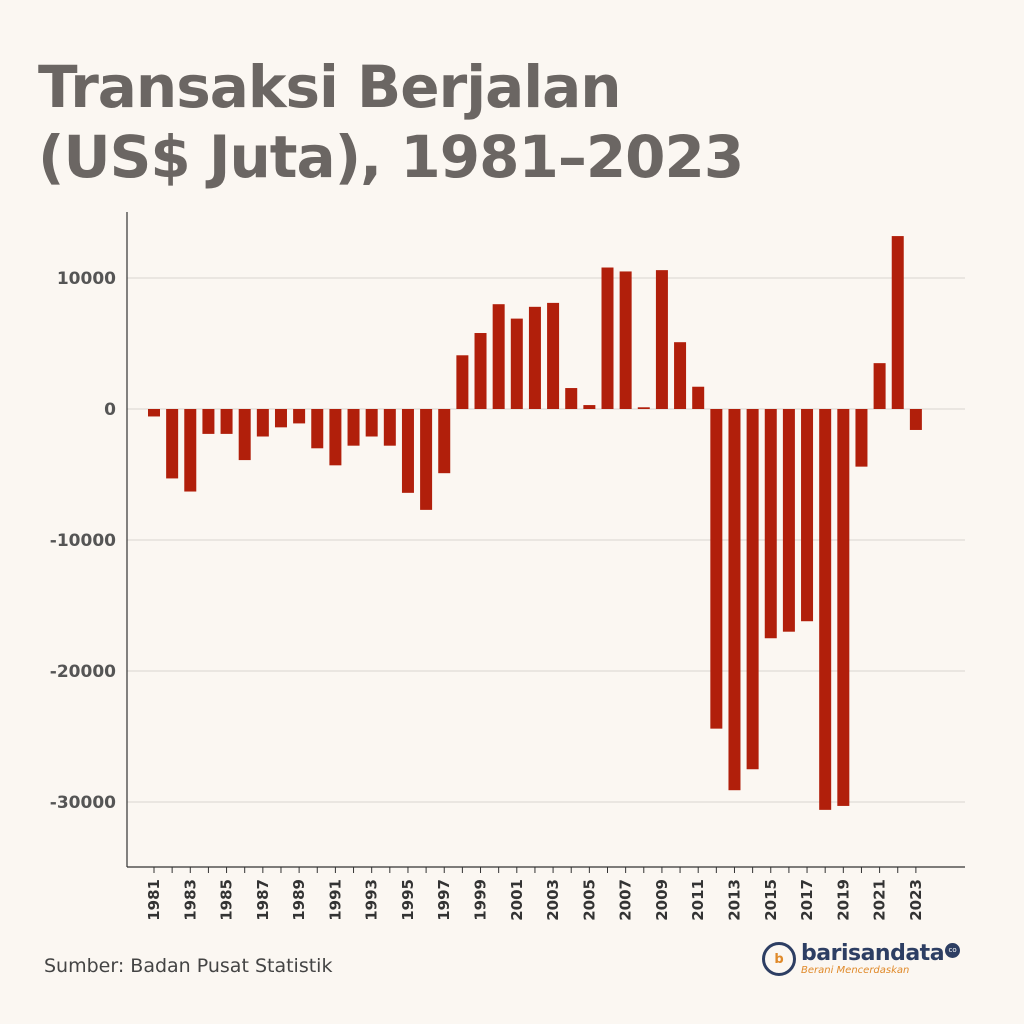 The image size is (1024, 1024). Describe the element at coordinates (571, 398) in the screenshot. I see `bar-2004` at that location.